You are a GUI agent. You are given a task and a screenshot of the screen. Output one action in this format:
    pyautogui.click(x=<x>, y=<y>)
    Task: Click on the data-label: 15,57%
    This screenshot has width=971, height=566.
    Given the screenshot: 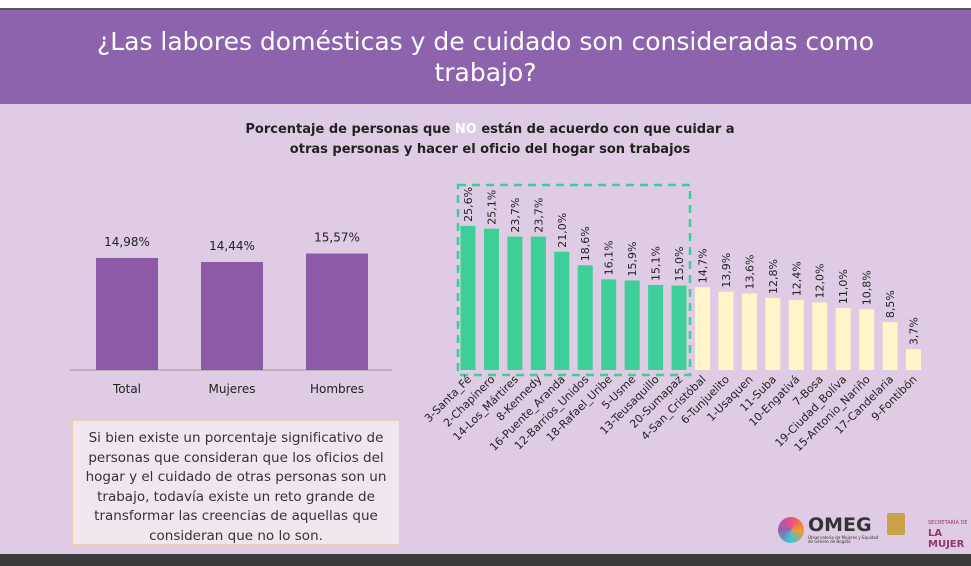 What is the action you would take?
    pyautogui.click(x=337, y=238)
    